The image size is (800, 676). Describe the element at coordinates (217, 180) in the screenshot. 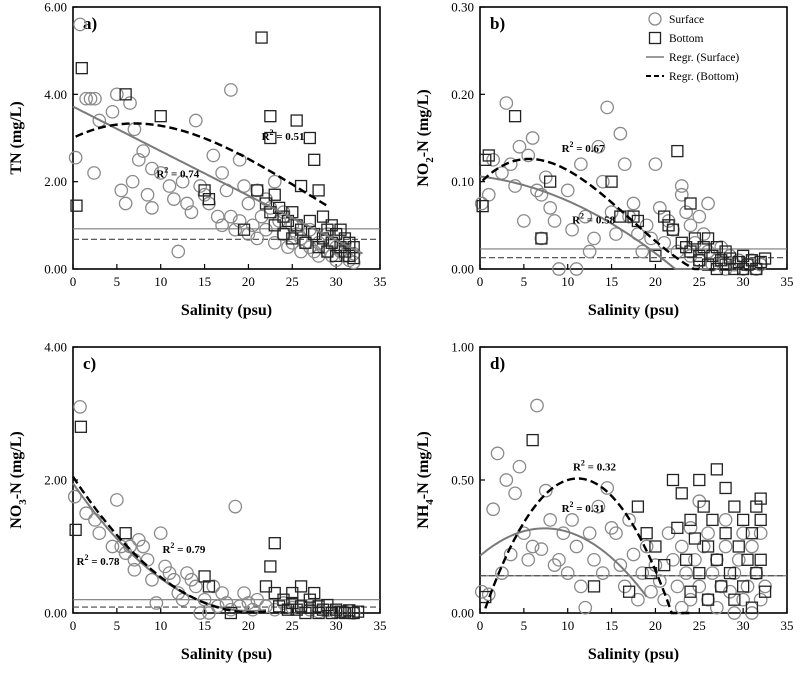

I see `regression-line-surface` at that location.